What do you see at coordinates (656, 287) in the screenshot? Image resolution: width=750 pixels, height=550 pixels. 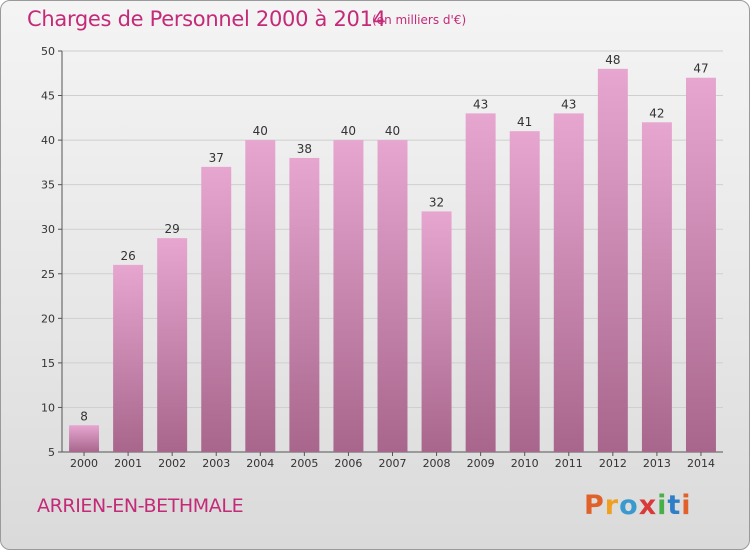 I see `bar-2013` at bounding box center [656, 287].